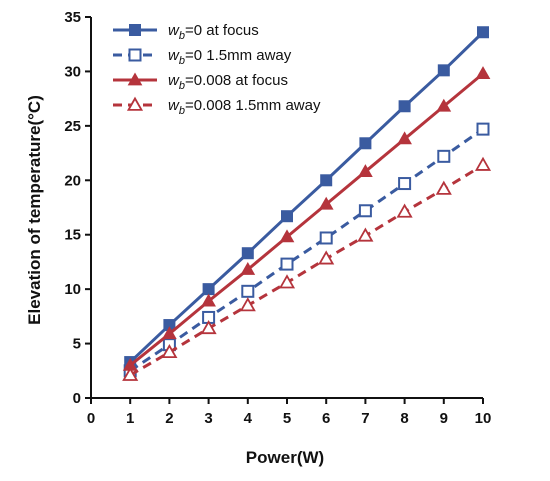  What do you see at coordinates (77, 344) in the screenshot?
I see `y-tick-label: 5` at bounding box center [77, 344].